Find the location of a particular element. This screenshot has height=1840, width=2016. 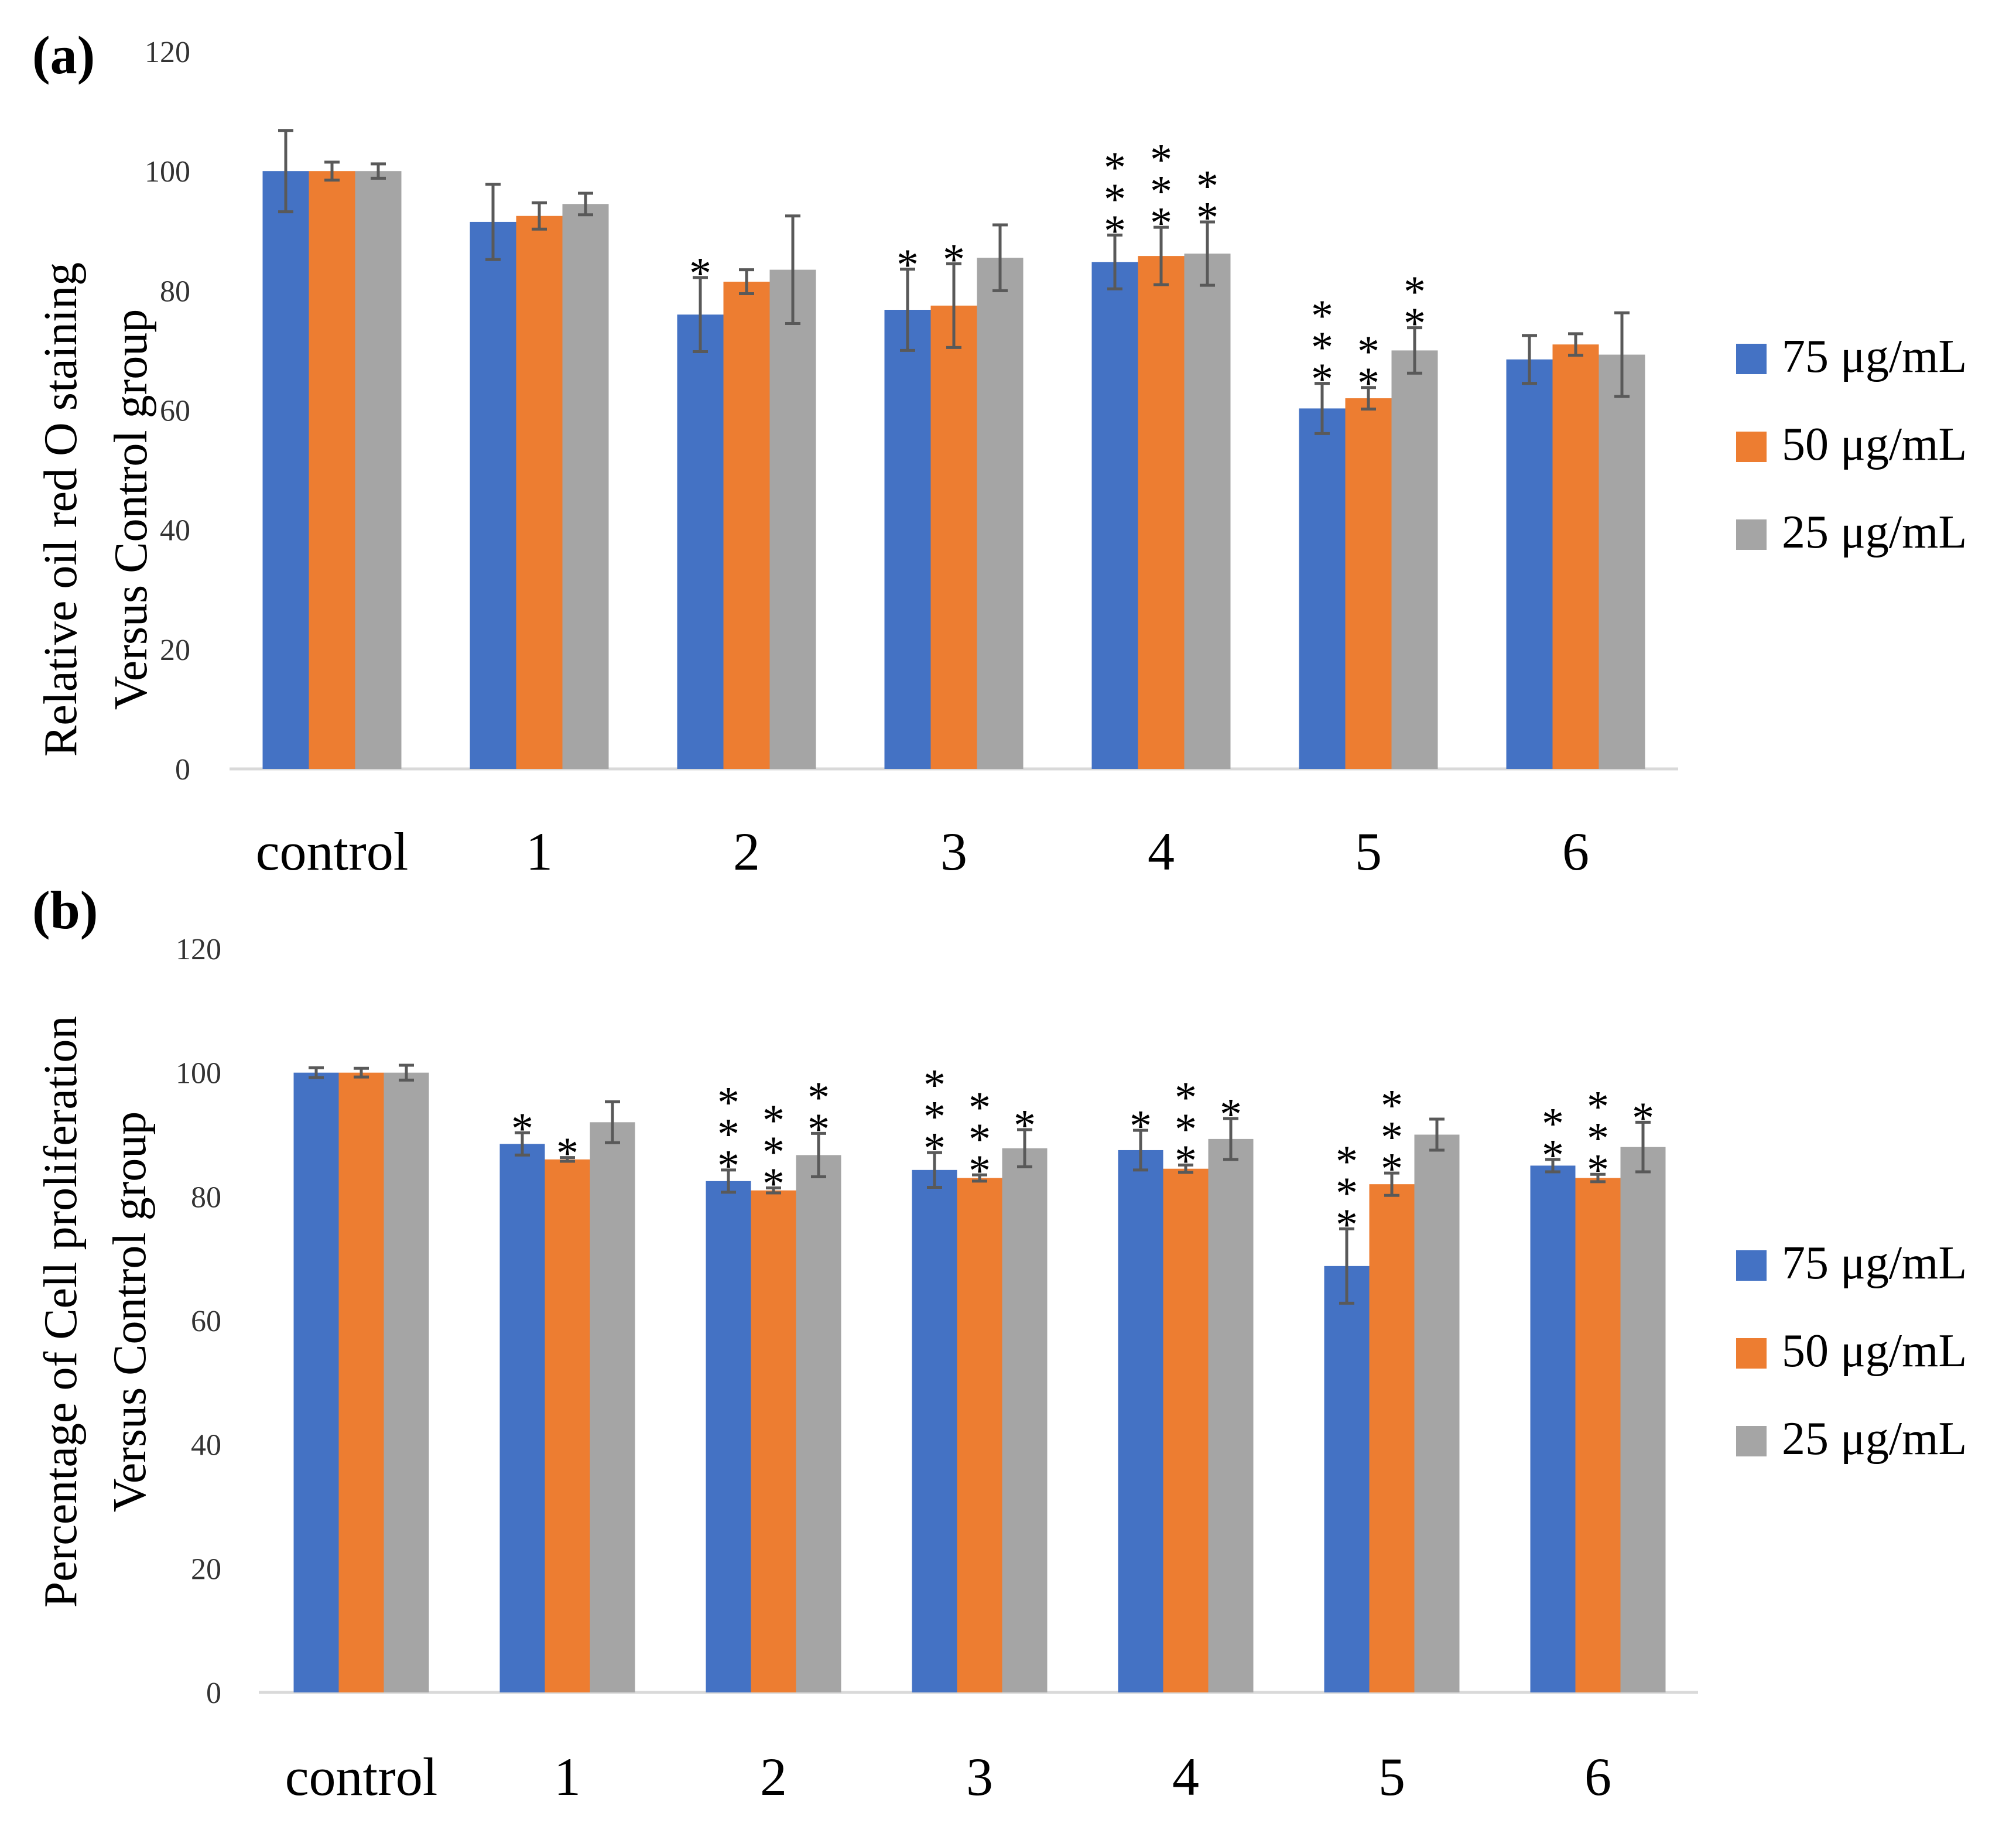

panel-label-b: (b) is located at coordinates (65, 910).